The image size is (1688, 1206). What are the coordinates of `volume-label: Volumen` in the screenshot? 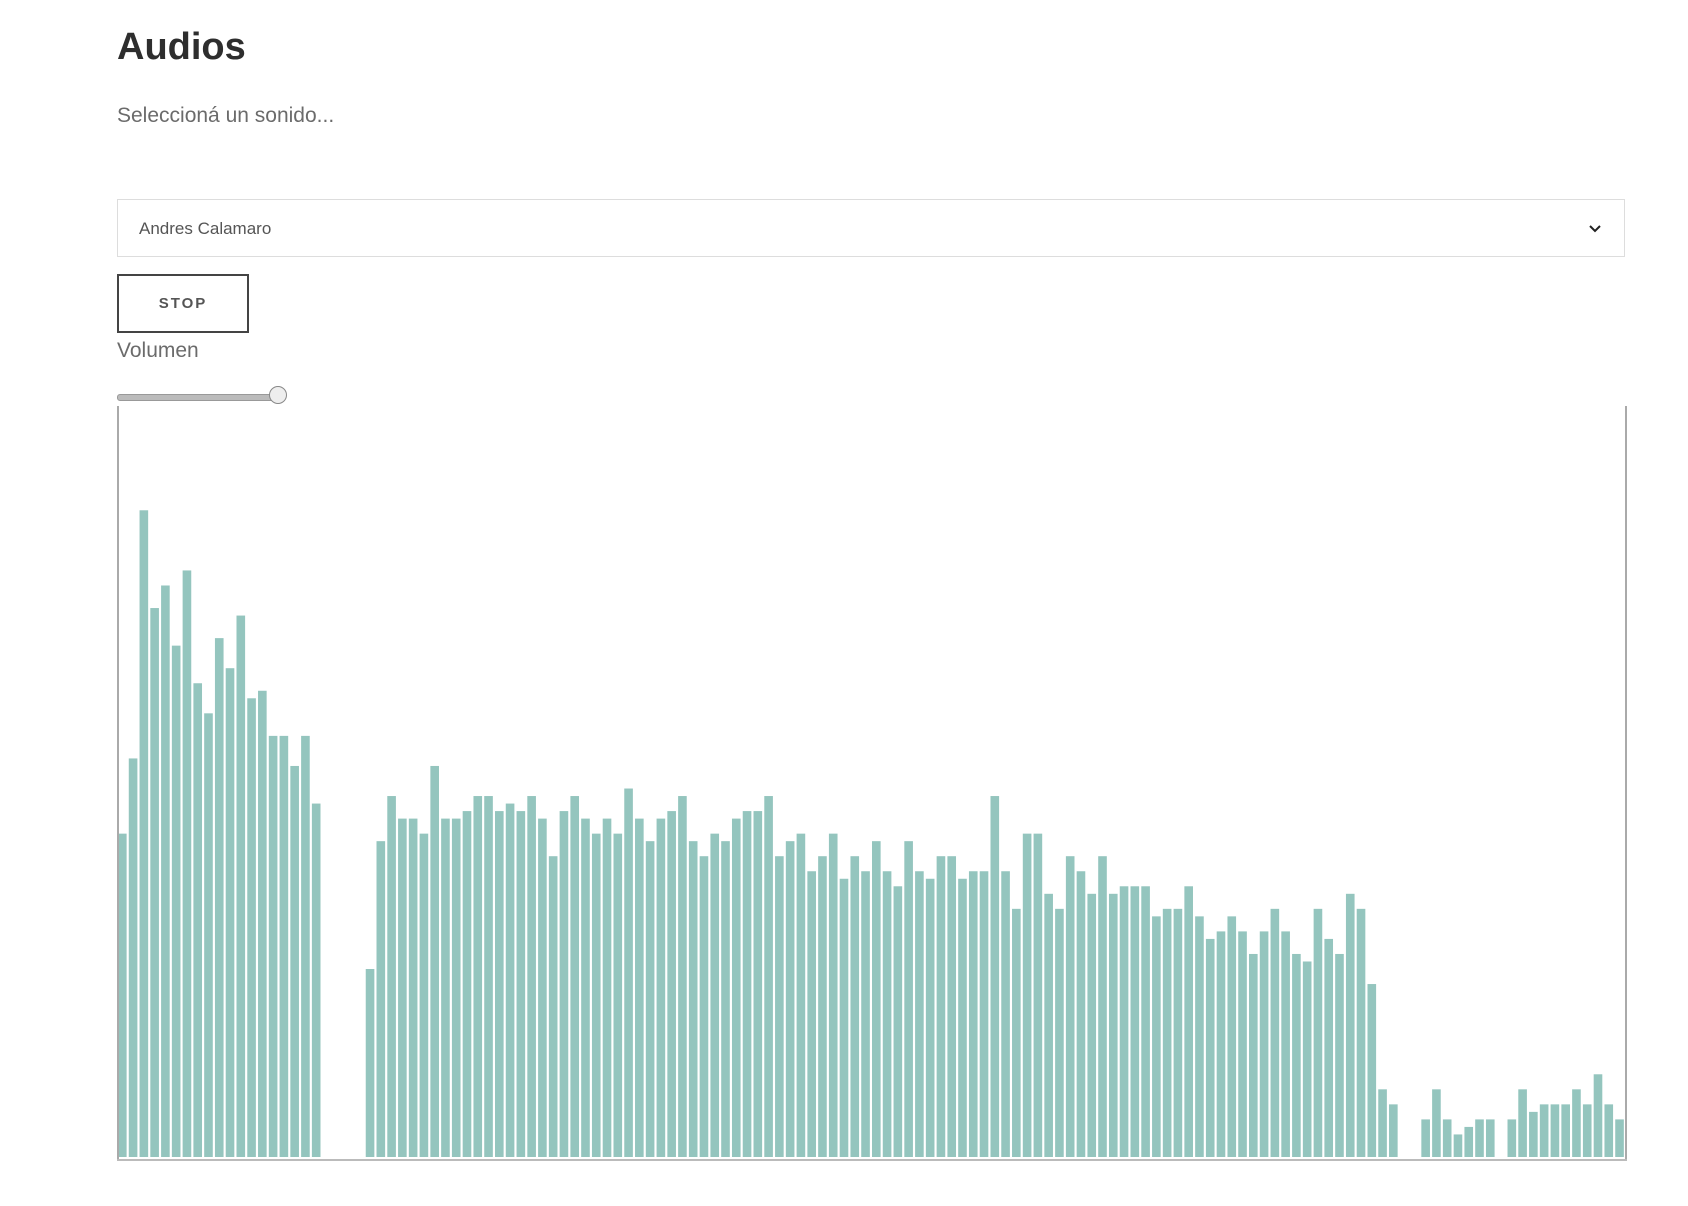 It's located at (158, 350).